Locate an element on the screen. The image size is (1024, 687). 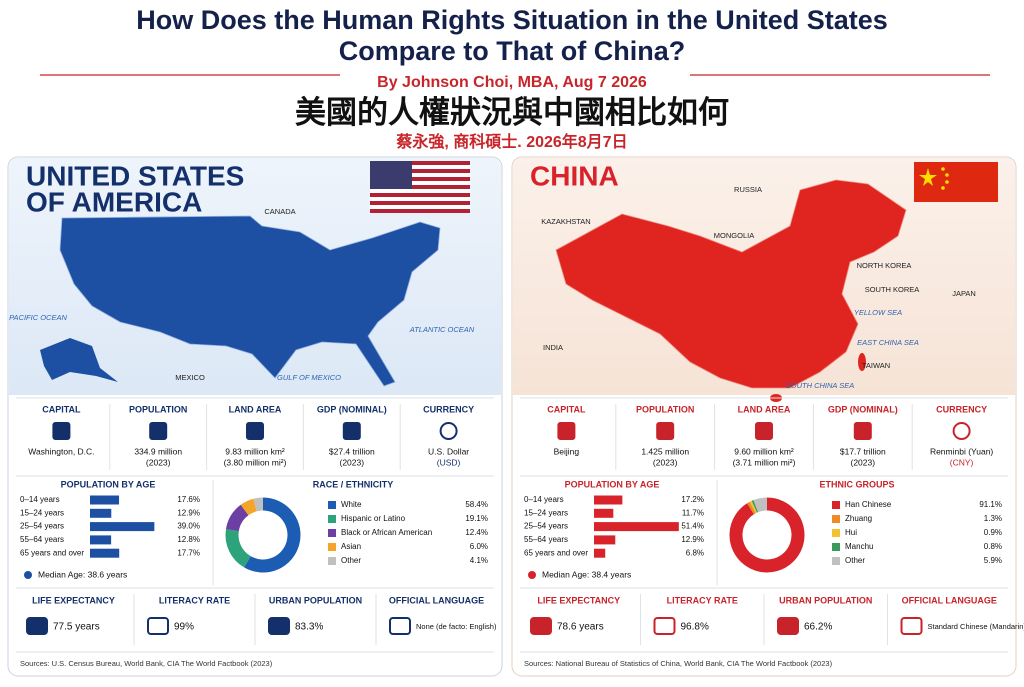
stat-value: 78.6 years is located at coordinates (580, 627).